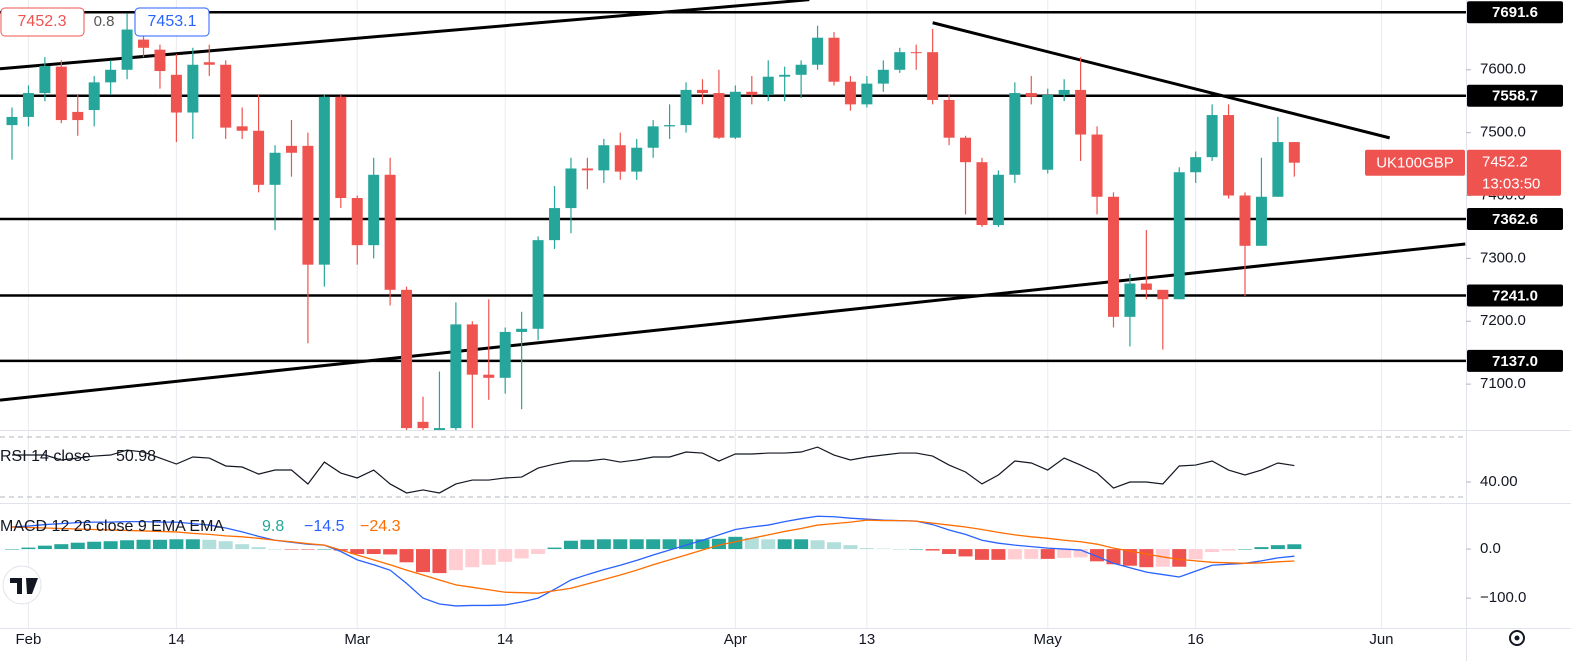  I want to click on symbol-badge, so click(1415, 162).